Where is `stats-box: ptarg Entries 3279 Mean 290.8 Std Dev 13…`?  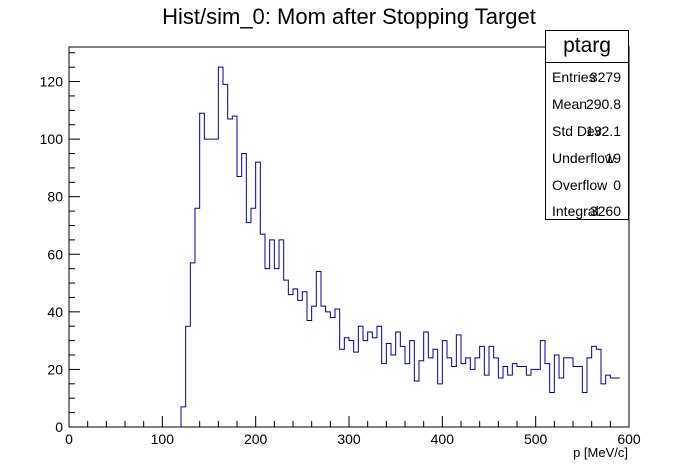 stats-box: ptarg Entries 3279 Mean 290.8 Std Dev 13… is located at coordinates (587, 125).